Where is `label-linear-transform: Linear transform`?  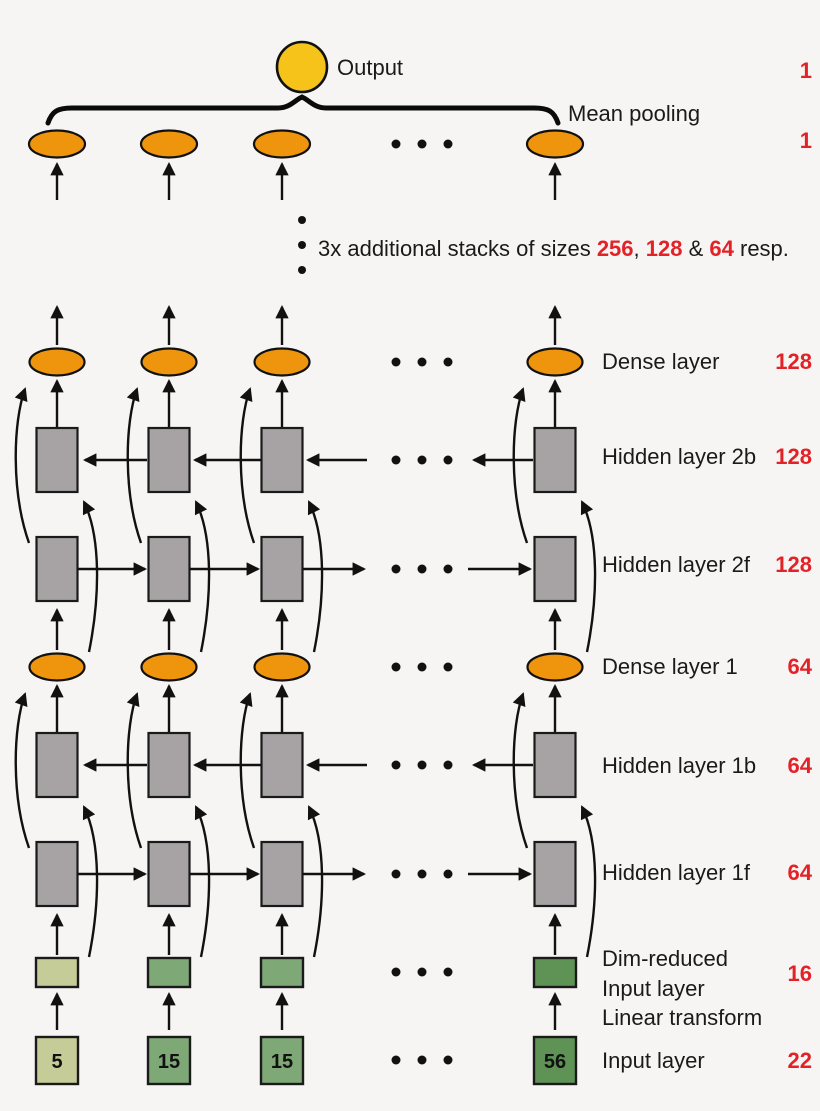
label-linear-transform: Linear transform is located at coordinates (682, 1017).